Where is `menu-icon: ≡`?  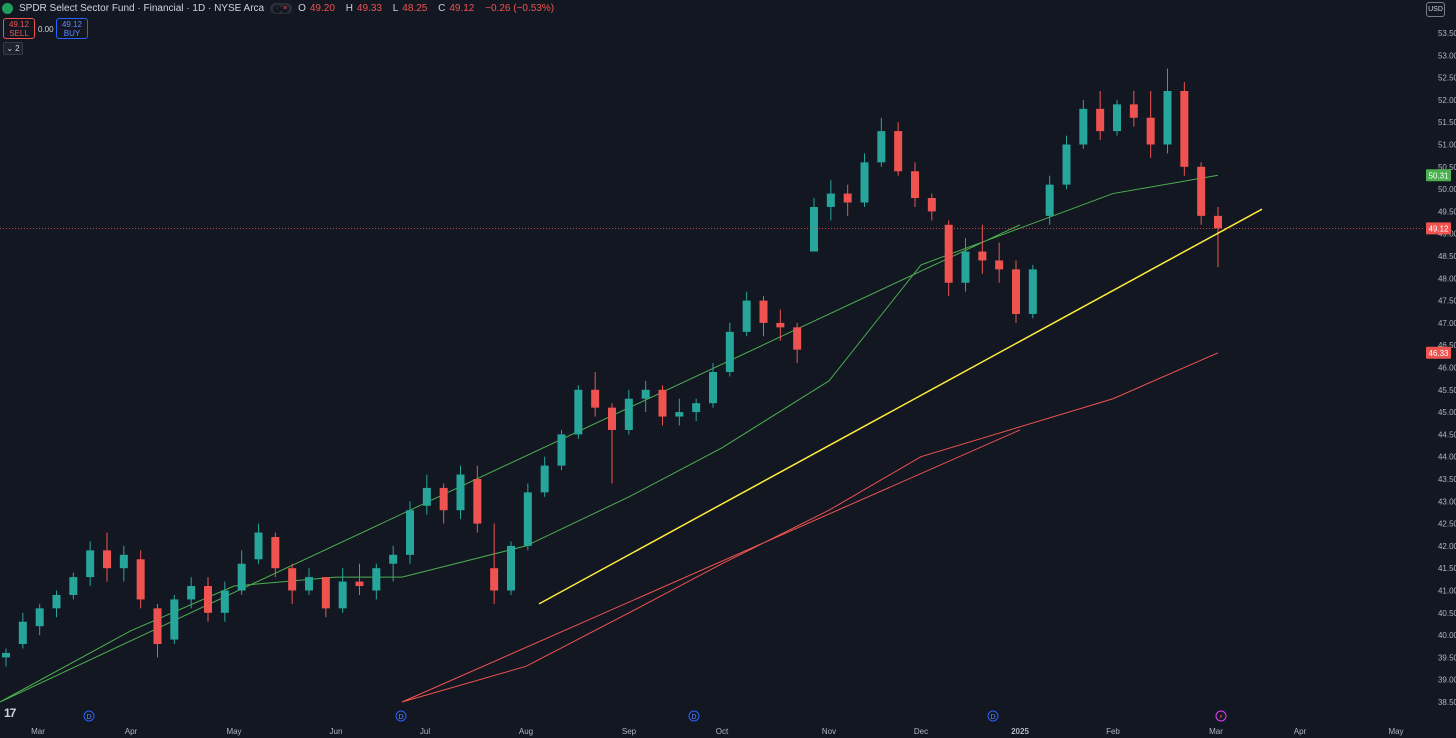 menu-icon: ≡ is located at coordinates (285, 8).